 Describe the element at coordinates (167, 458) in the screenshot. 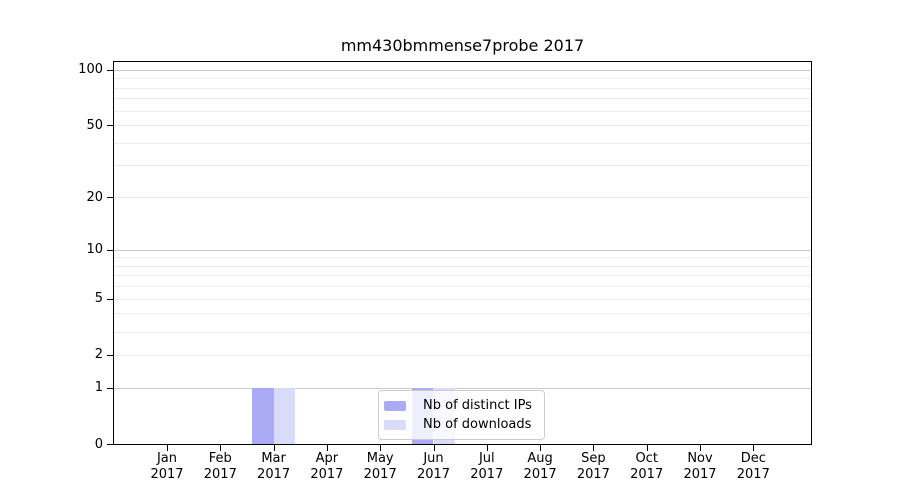

I see `x-tick-month: Jan` at that location.